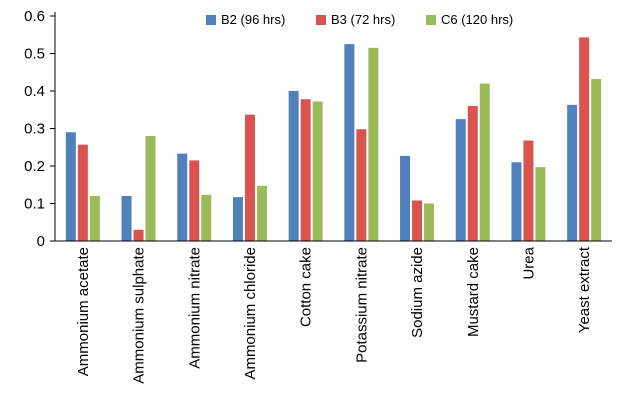 Image resolution: width=622 pixels, height=399 pixels. I want to click on x-category-label: Urea, so click(528, 262).